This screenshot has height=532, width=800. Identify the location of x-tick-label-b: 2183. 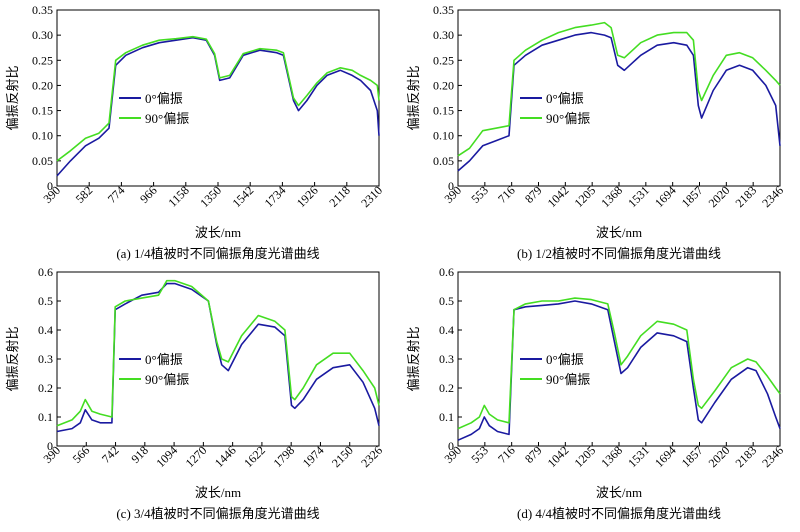
(745, 196).